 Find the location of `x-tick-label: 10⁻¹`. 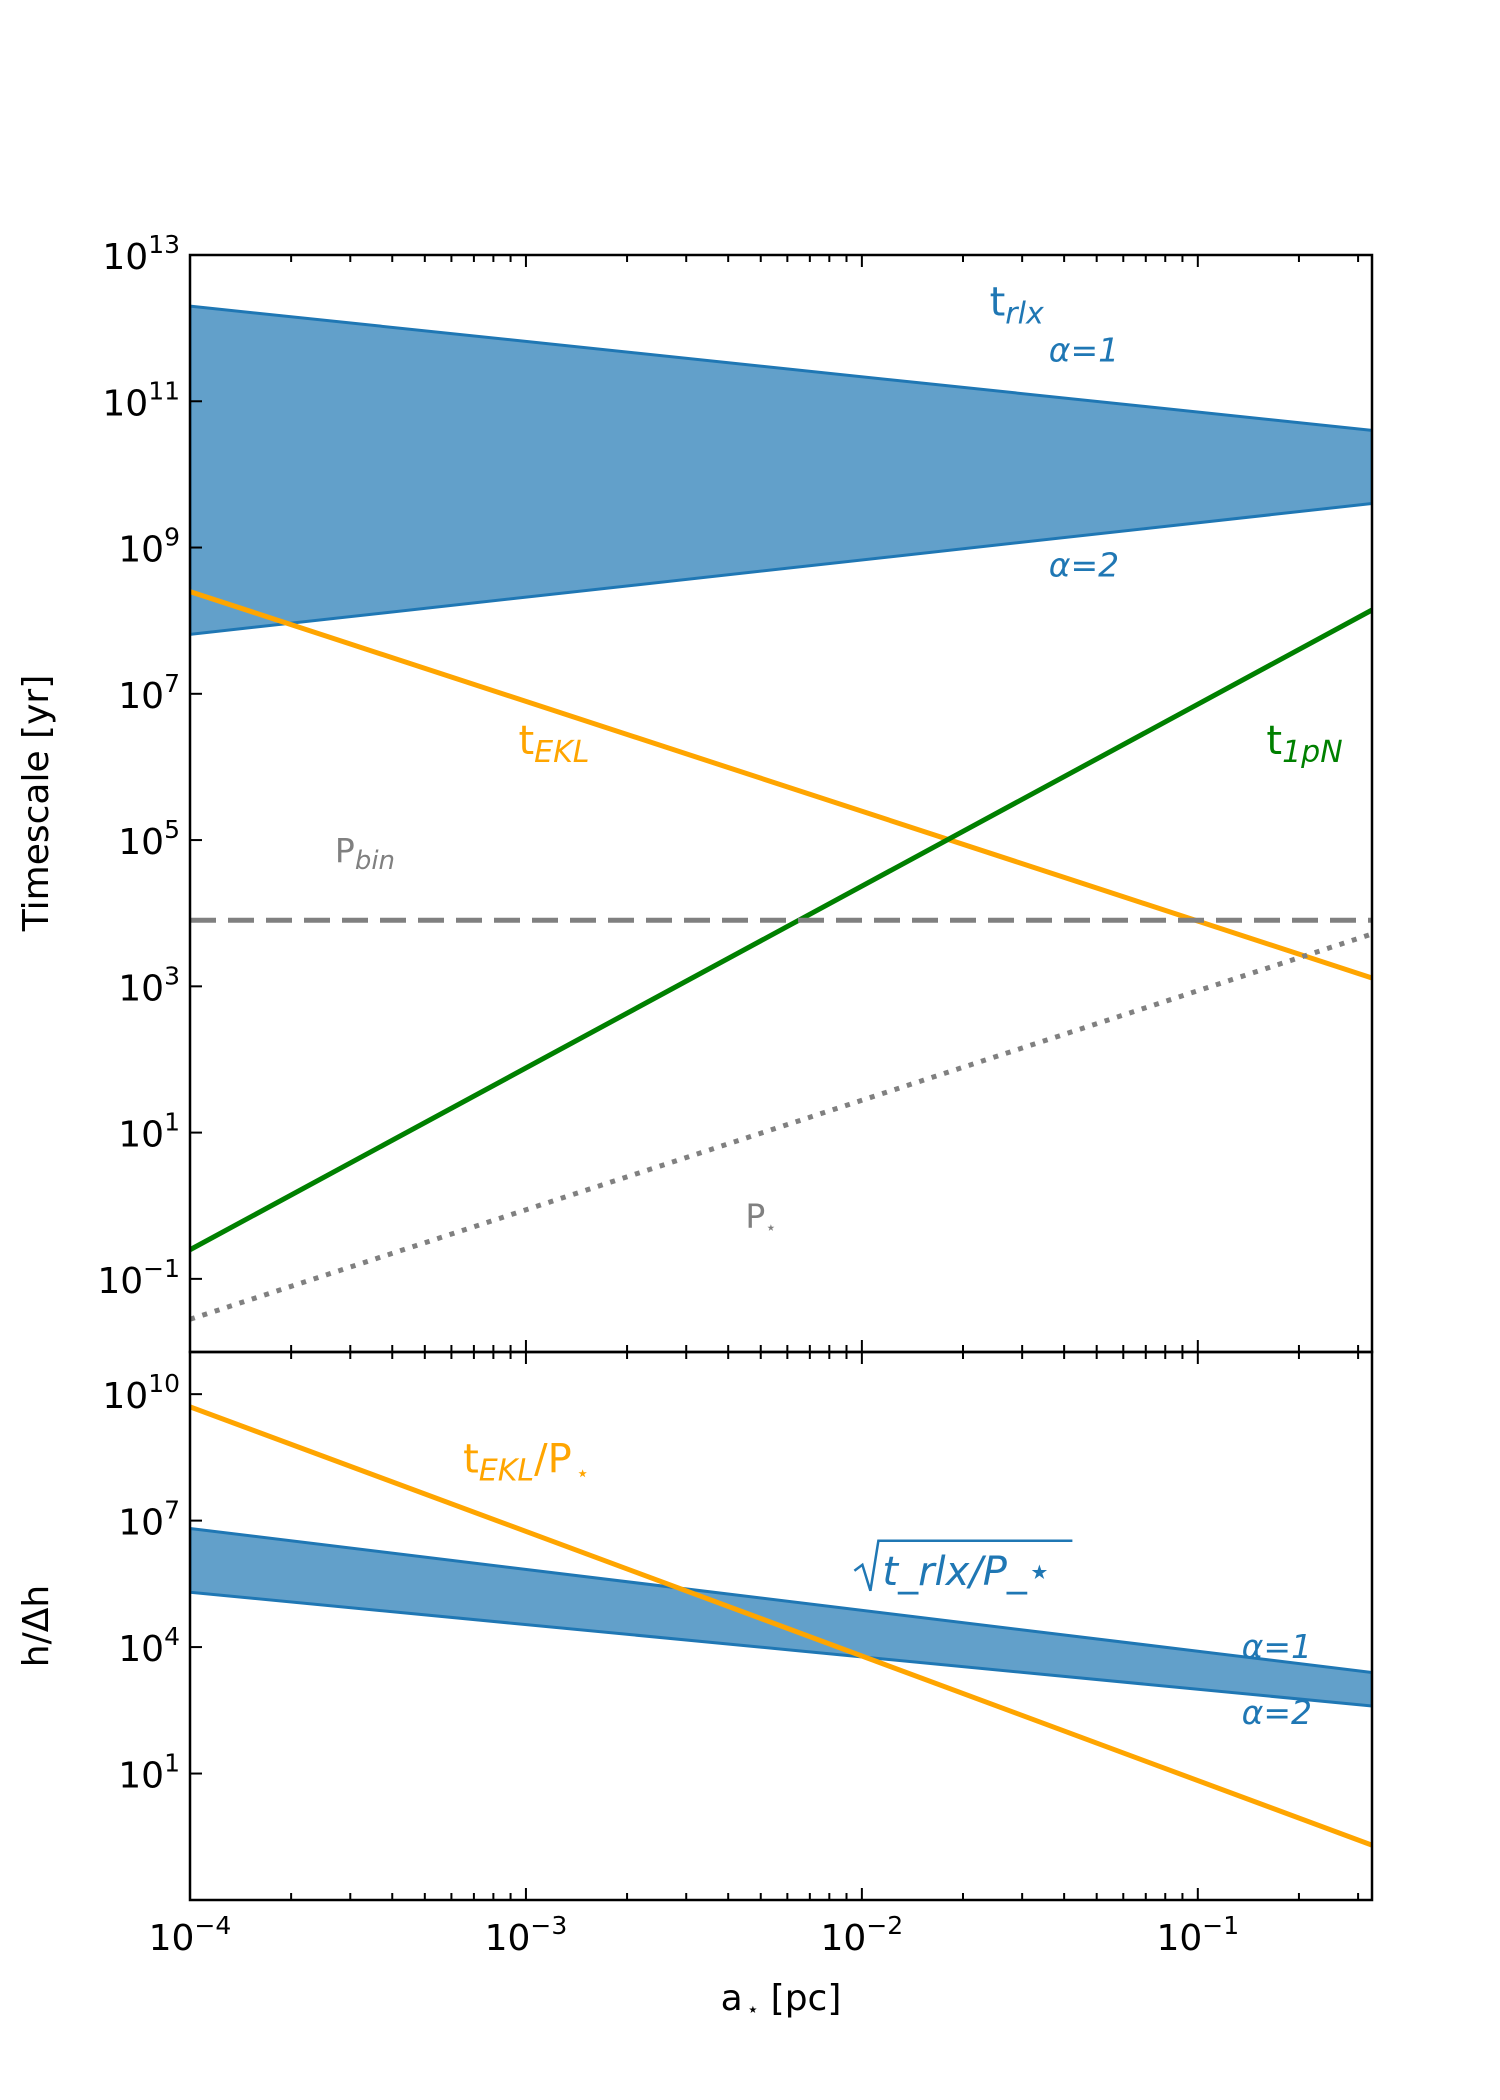

x-tick-label: 10⁻¹ is located at coordinates (1197, 1935).